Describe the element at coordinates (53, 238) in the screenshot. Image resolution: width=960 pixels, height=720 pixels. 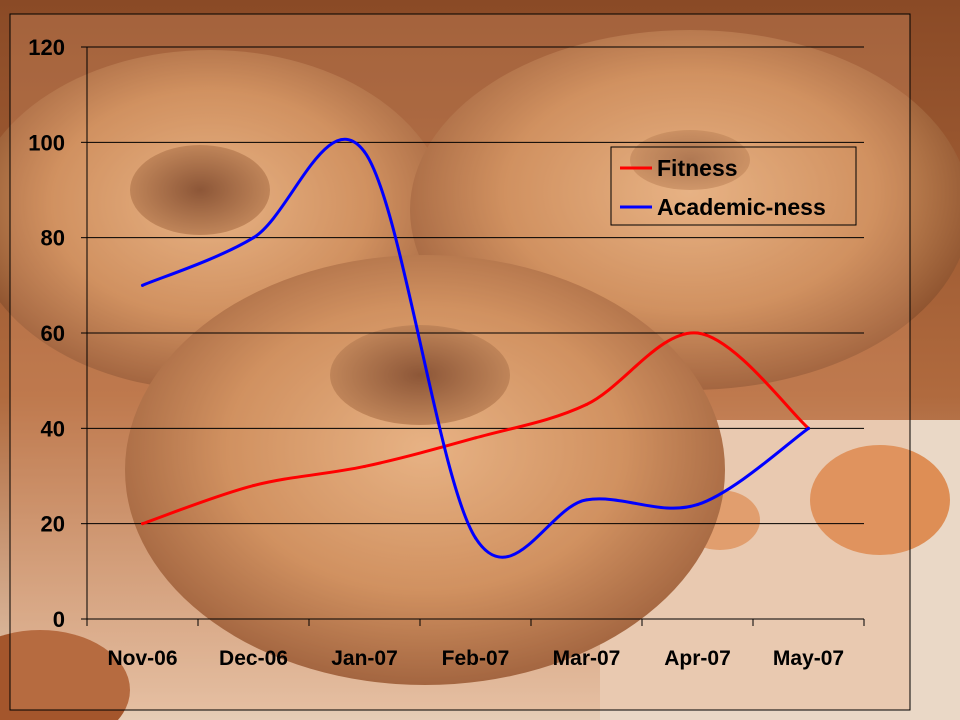
I see `y-tick-label: 80` at that location.